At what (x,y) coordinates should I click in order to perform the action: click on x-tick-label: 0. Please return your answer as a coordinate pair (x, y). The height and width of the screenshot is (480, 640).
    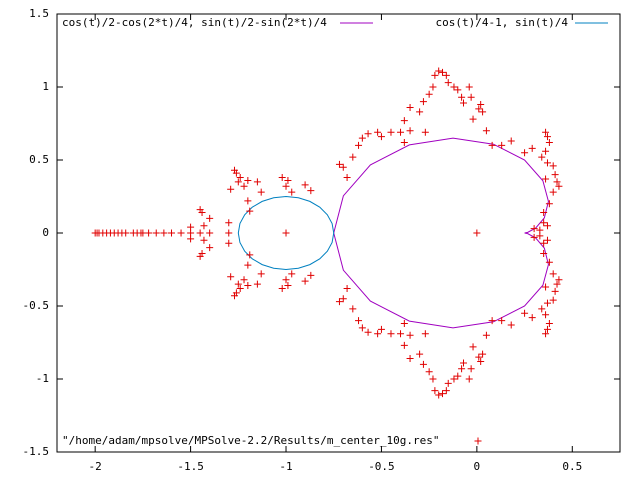
    Looking at the image, I should click on (477, 466).